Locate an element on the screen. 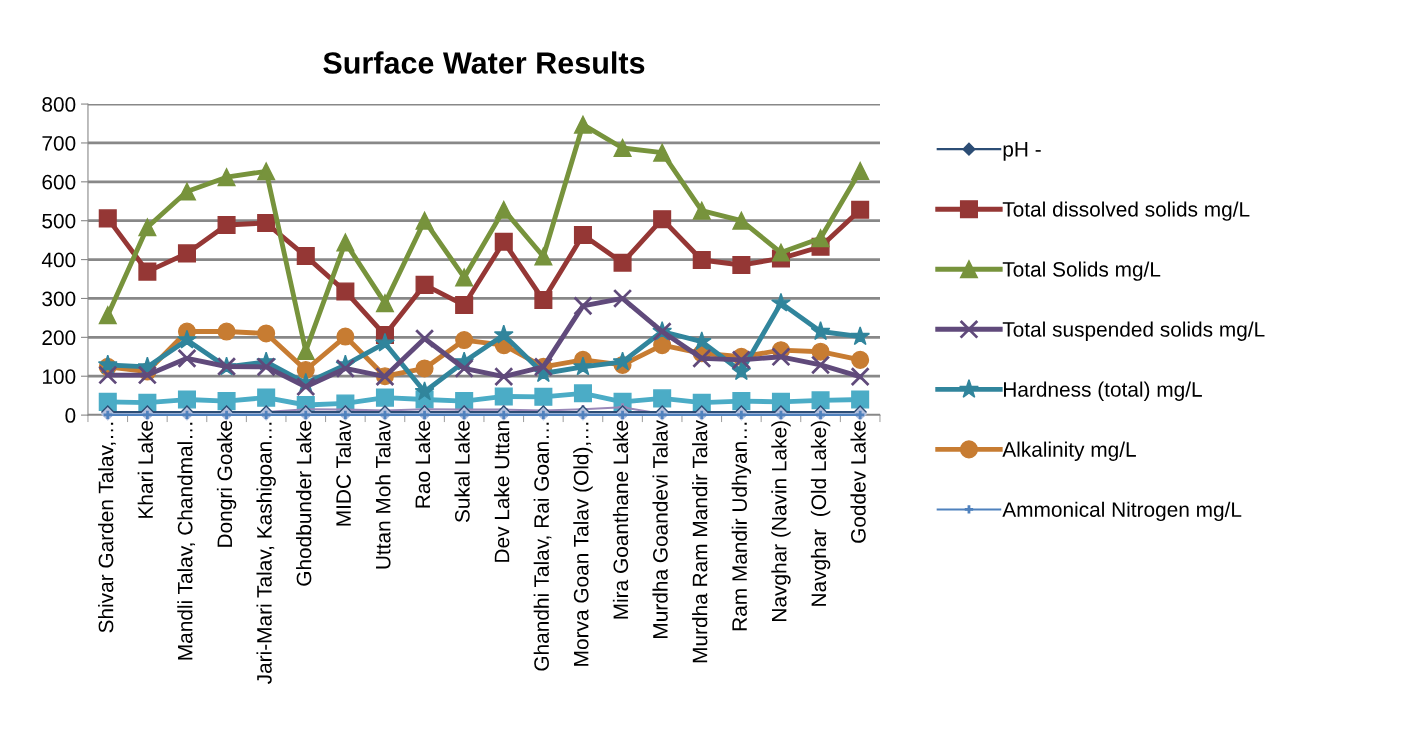  x-tick-label: Navghar (Navin Lake) is located at coordinates (781, 521).